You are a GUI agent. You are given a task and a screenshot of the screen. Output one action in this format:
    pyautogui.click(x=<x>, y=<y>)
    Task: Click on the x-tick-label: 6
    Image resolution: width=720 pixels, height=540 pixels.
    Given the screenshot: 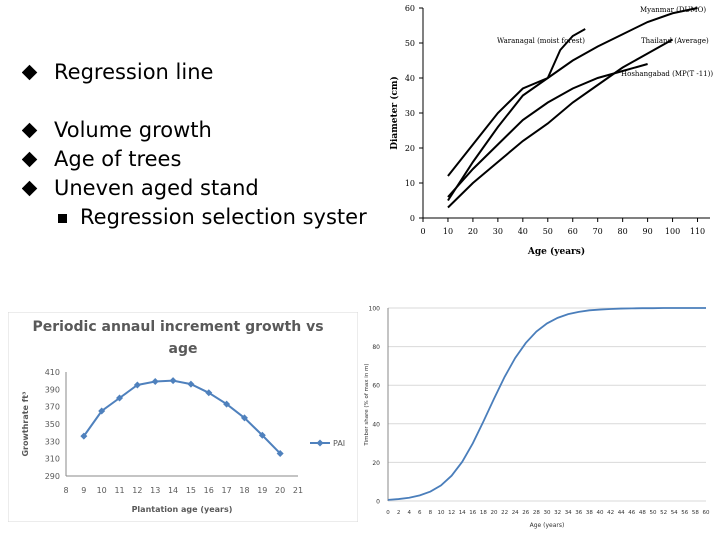 What is the action you would take?
    pyautogui.click(x=420, y=513)
    